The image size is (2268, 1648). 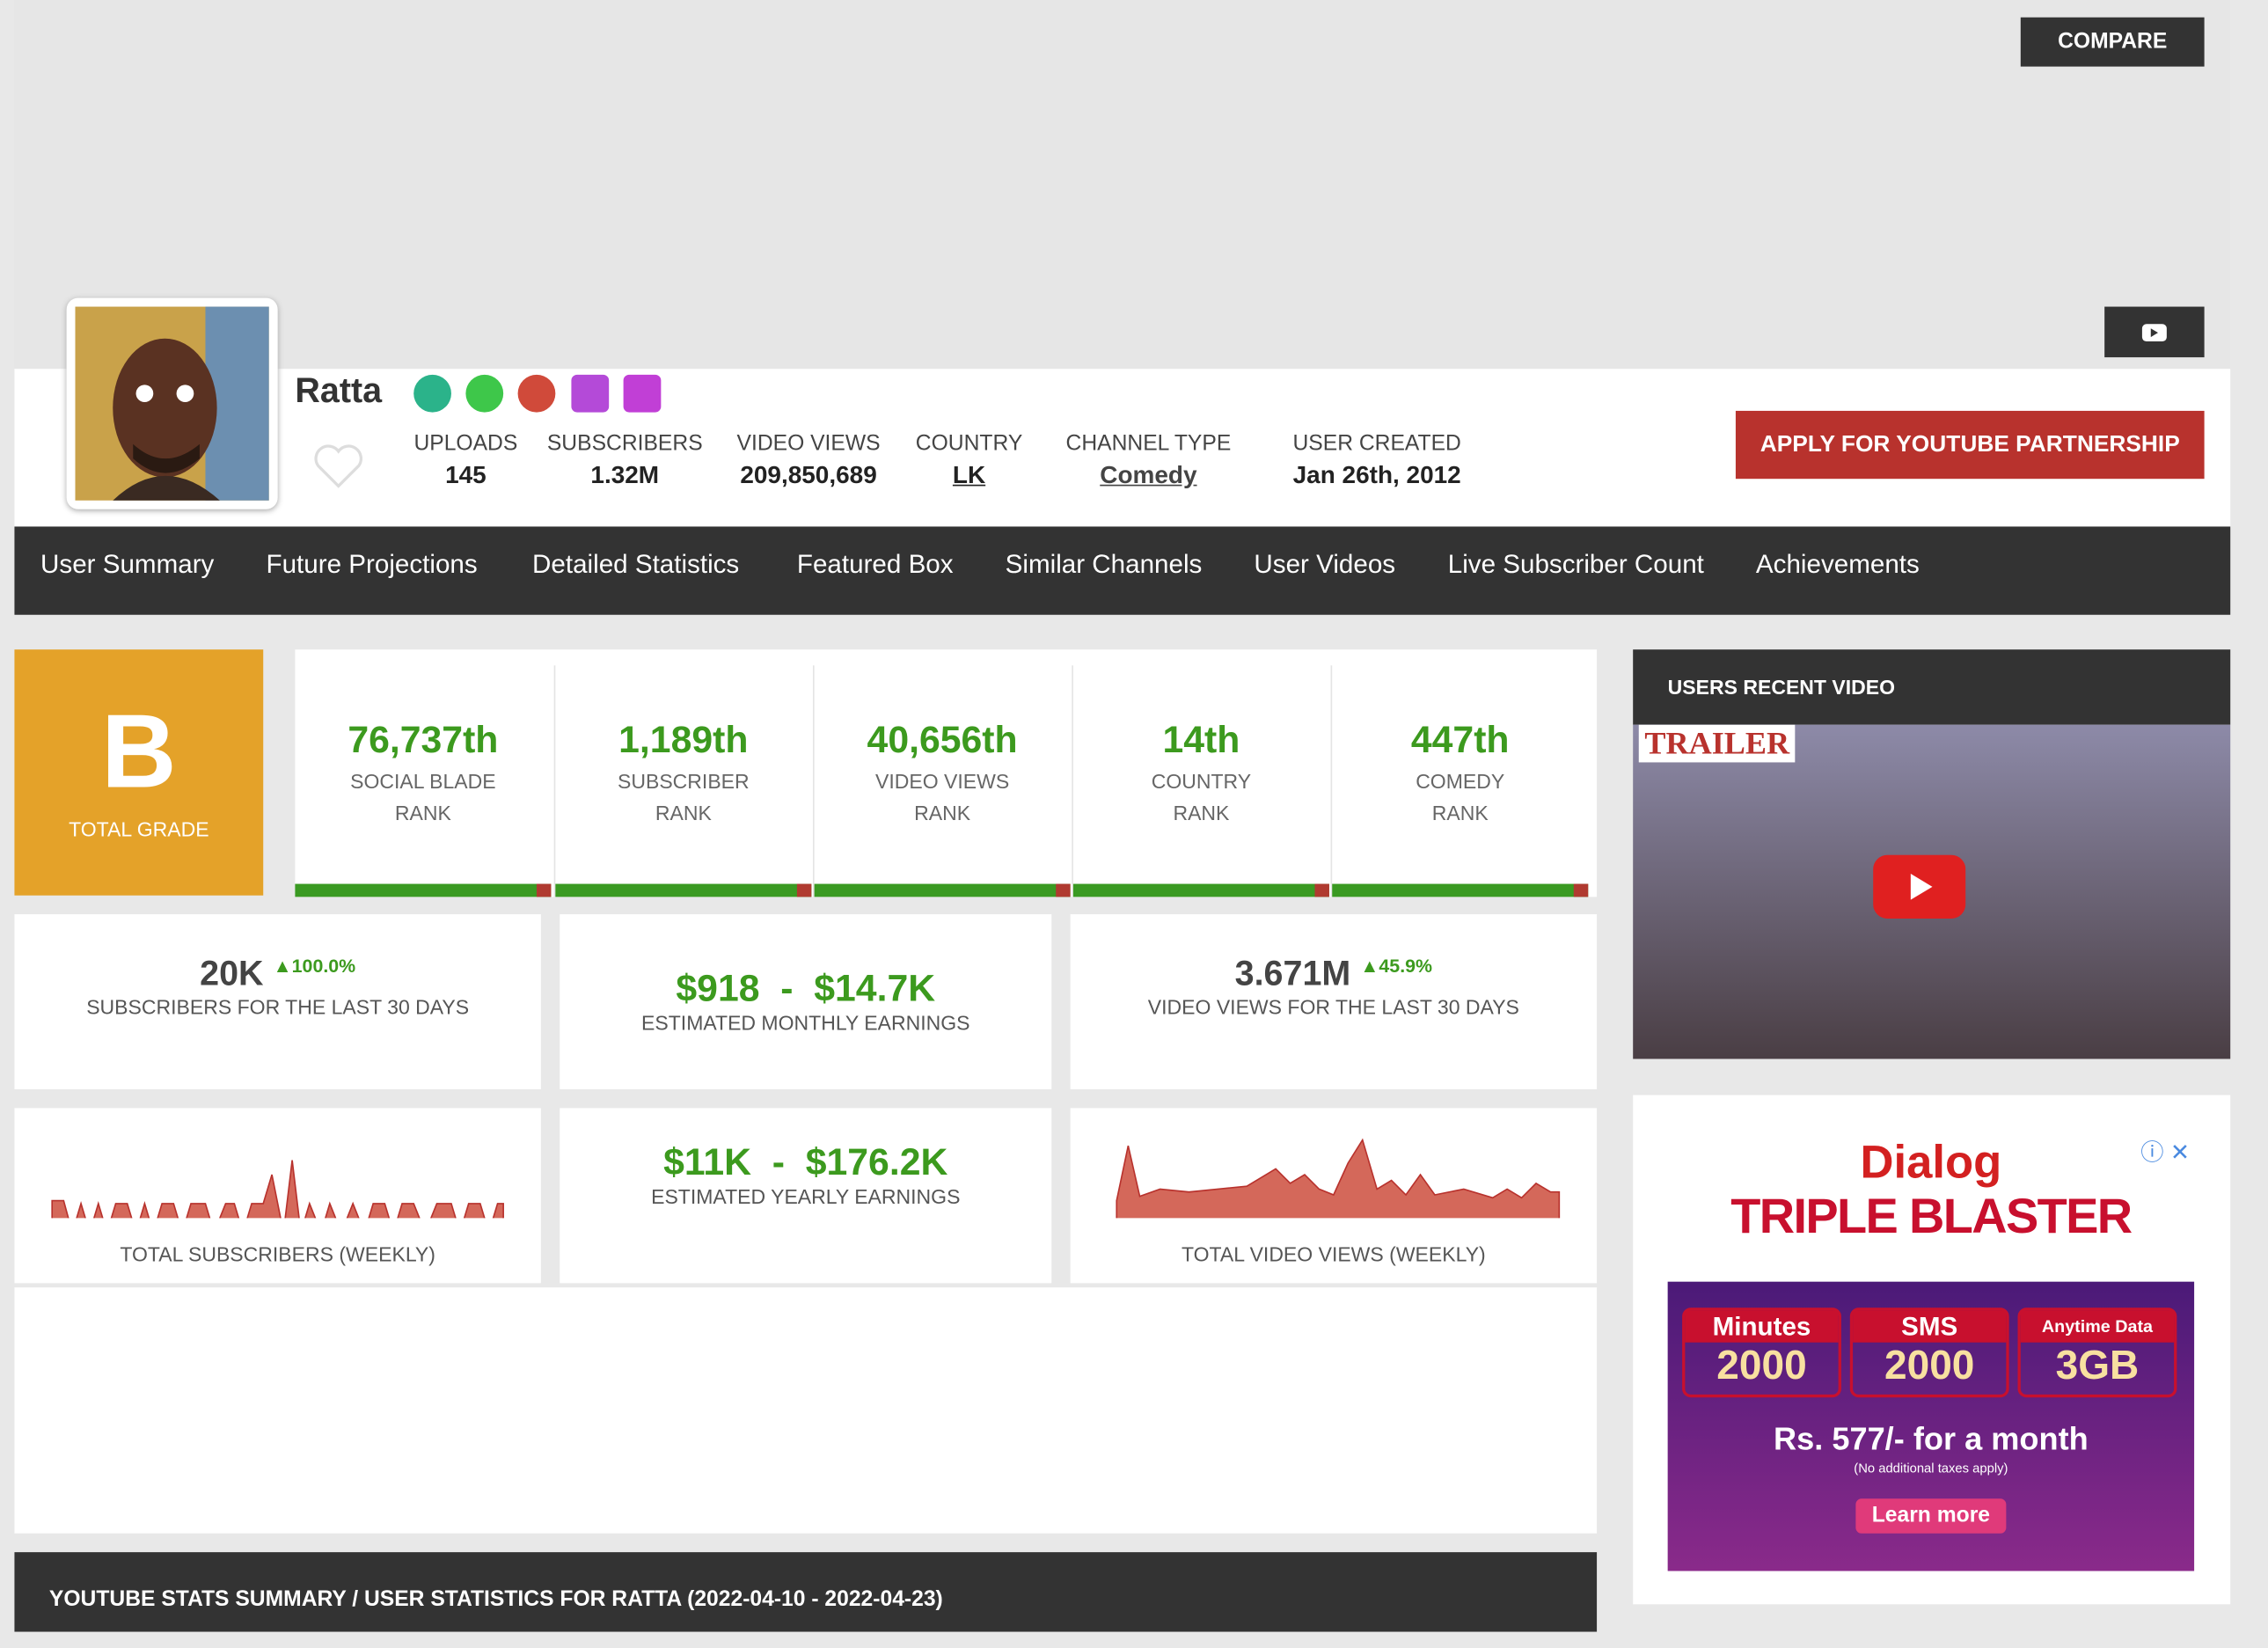 What do you see at coordinates (1717, 743) in the screenshot?
I see `thumb-text: TRAILER` at bounding box center [1717, 743].